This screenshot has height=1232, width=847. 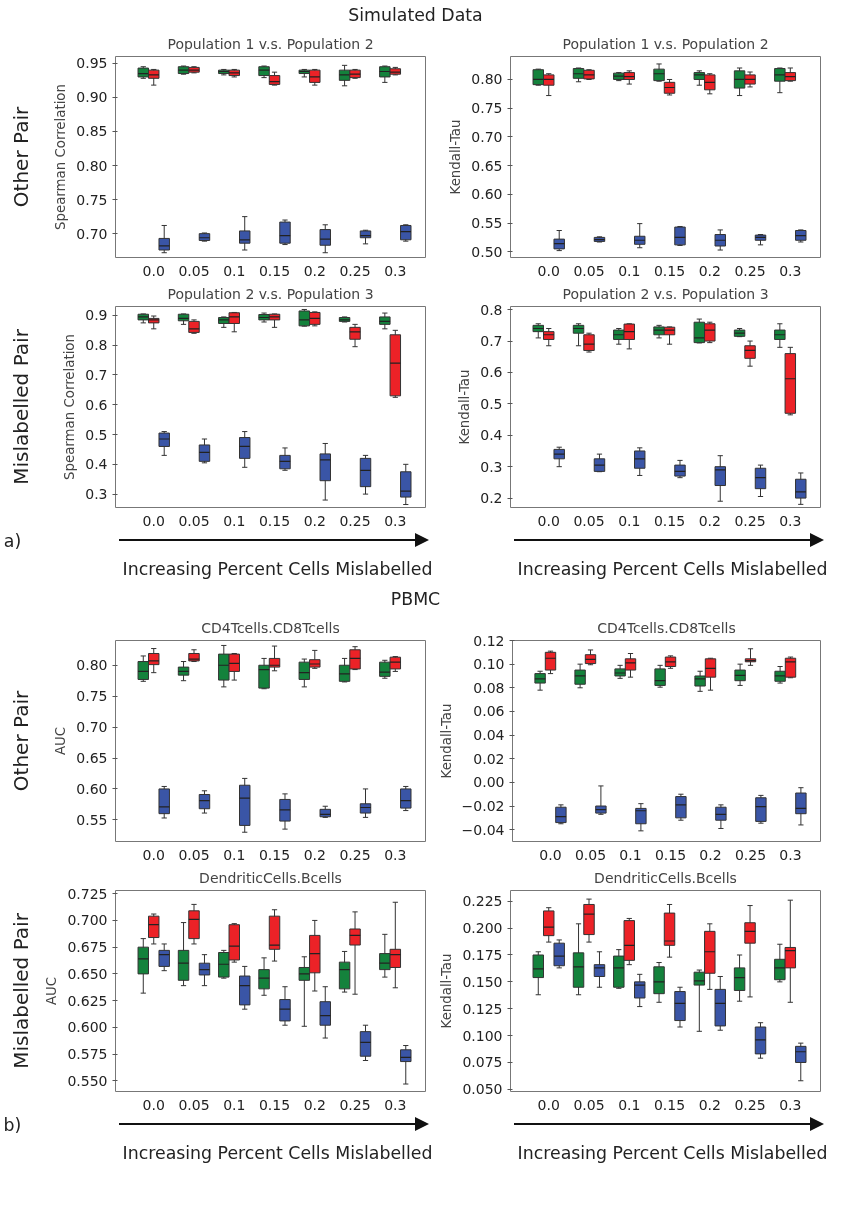 I want to click on text: Mislabelled Pair, so click(x=20, y=990).